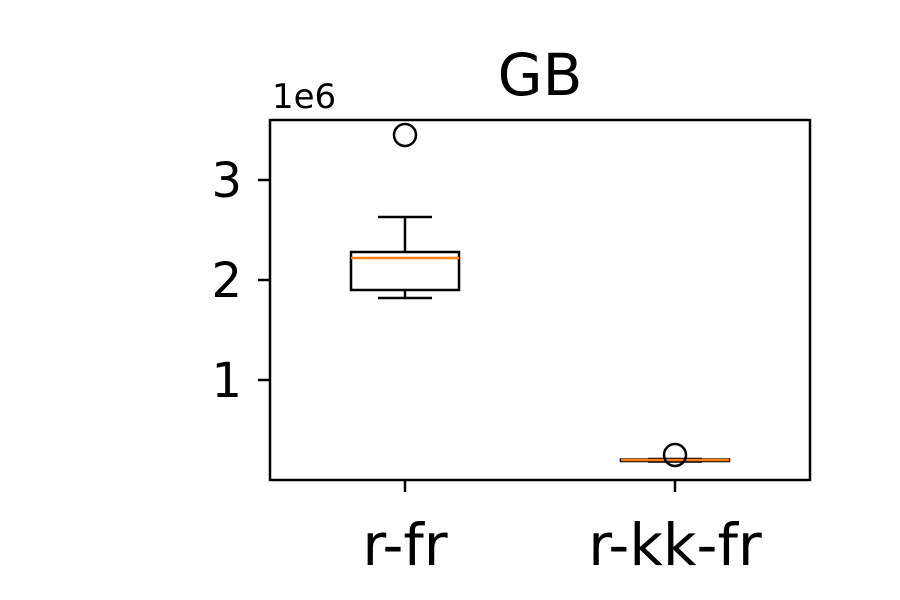 The height and width of the screenshot is (600, 900). I want to click on chart-title: GB, so click(540, 75).